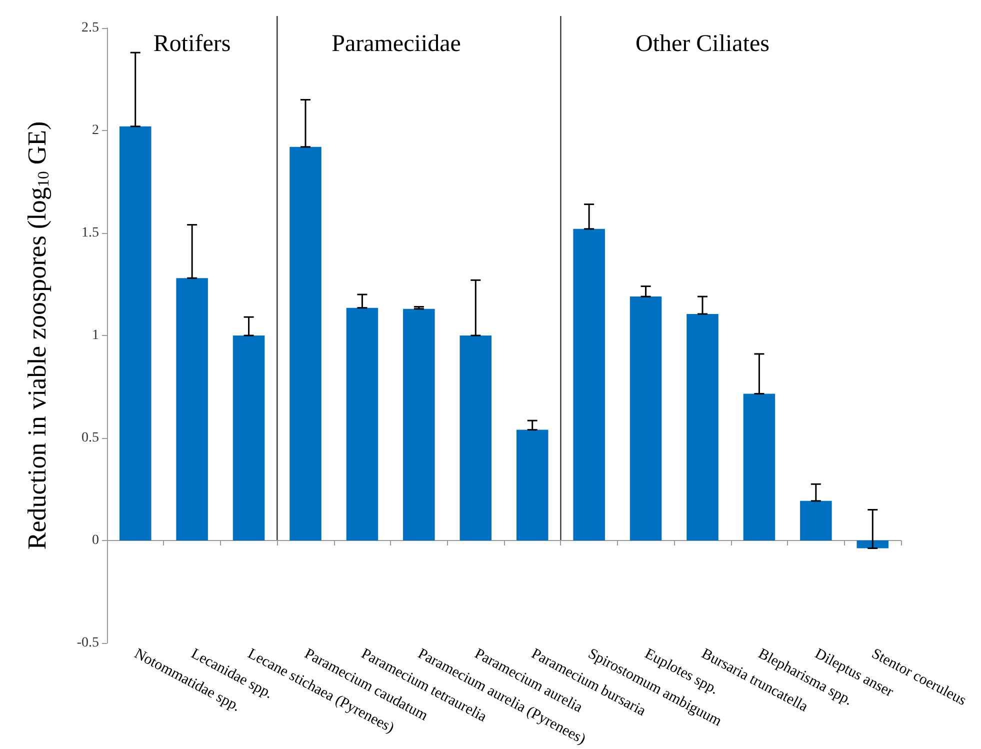 The width and height of the screenshot is (981, 749). What do you see at coordinates (703, 44) in the screenshot?
I see `annotation: Other Ciliates` at bounding box center [703, 44].